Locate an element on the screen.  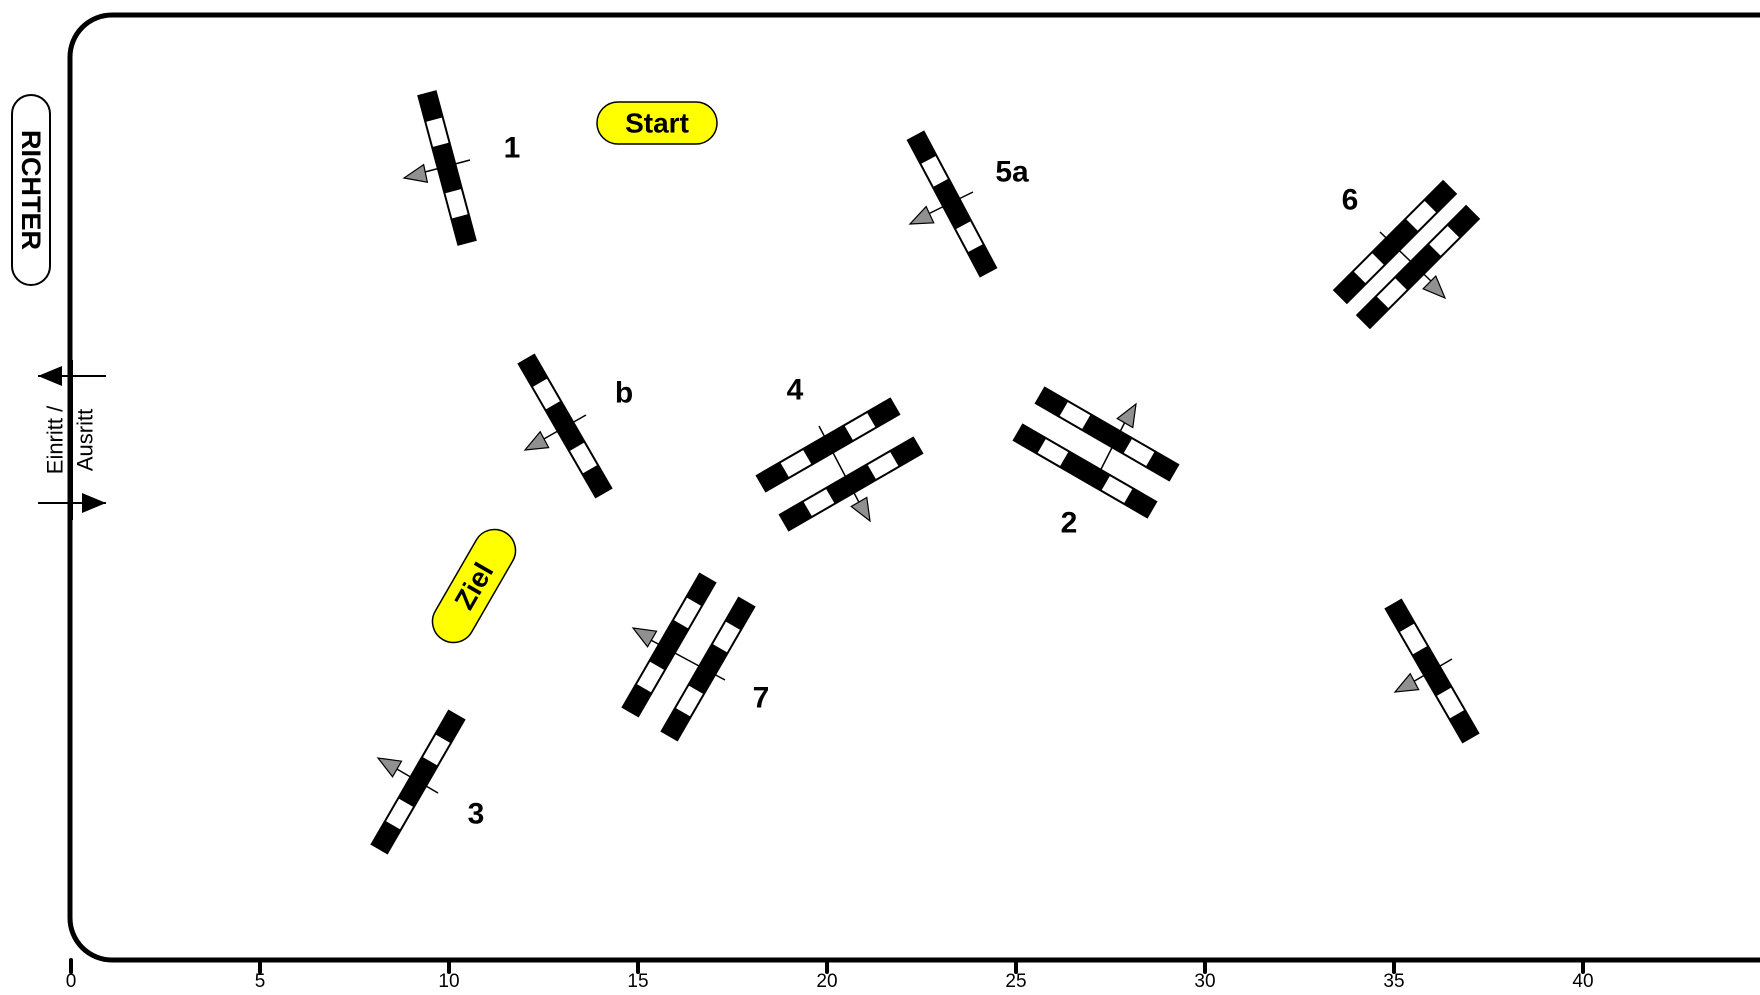
obstacle-6: 6 is located at coordinates (1406, 254).